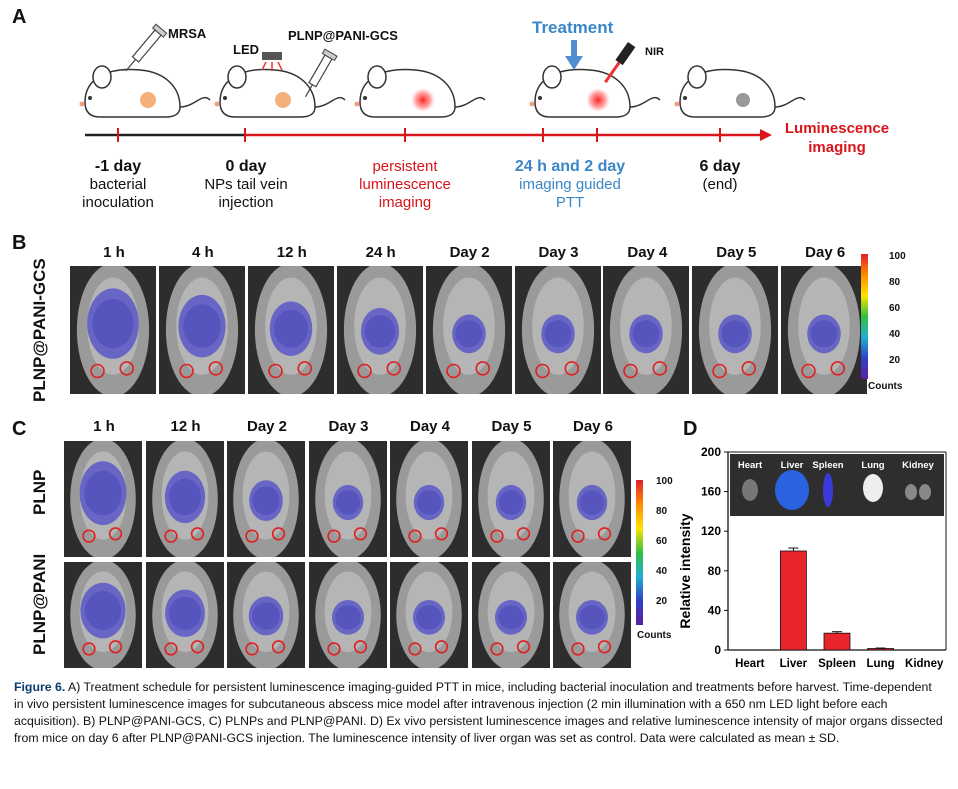  Describe the element at coordinates (924, 664) in the screenshot. I see `x-tick-label: Kidney` at that location.